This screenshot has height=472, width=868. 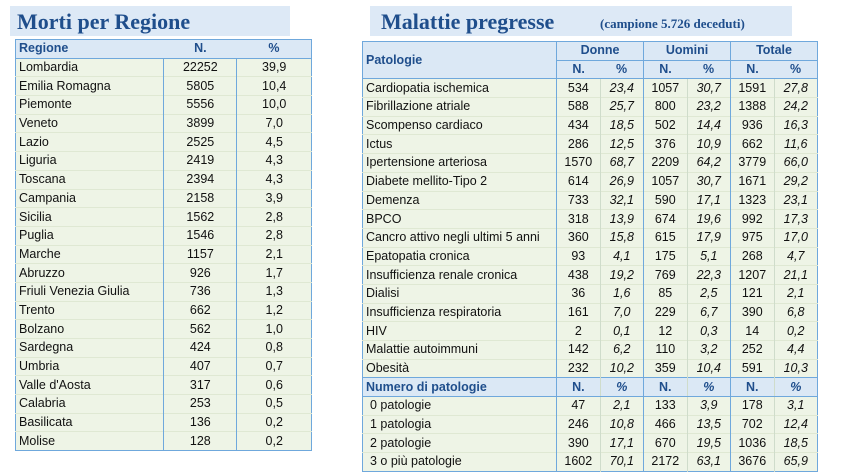 I want to click on region-count: 3899, so click(x=200, y=123).